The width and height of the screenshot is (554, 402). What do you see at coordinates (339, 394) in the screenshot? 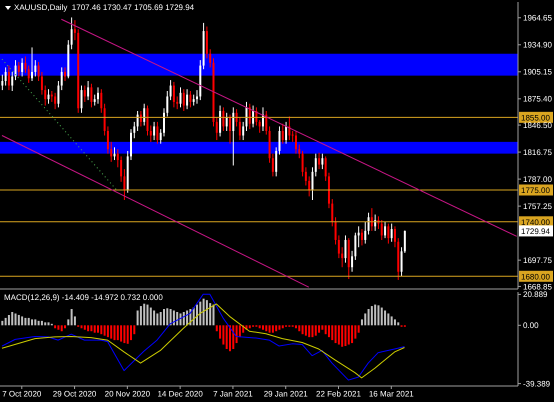
I see `x-tick-label: 22 Feb 2021` at bounding box center [339, 394].